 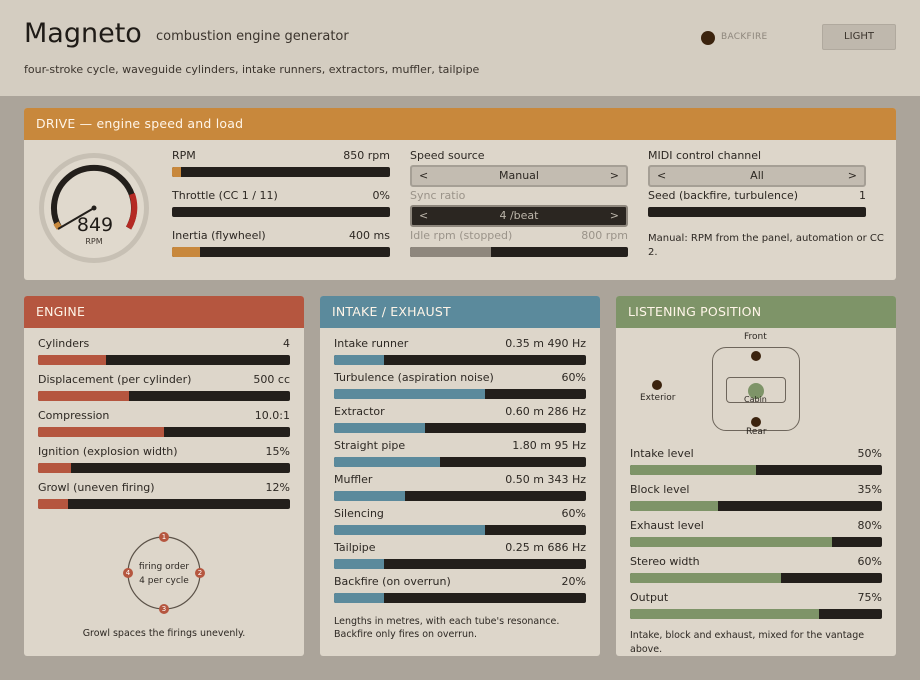 What do you see at coordinates (176, 172) in the screenshot?
I see `rpm-fill` at bounding box center [176, 172].